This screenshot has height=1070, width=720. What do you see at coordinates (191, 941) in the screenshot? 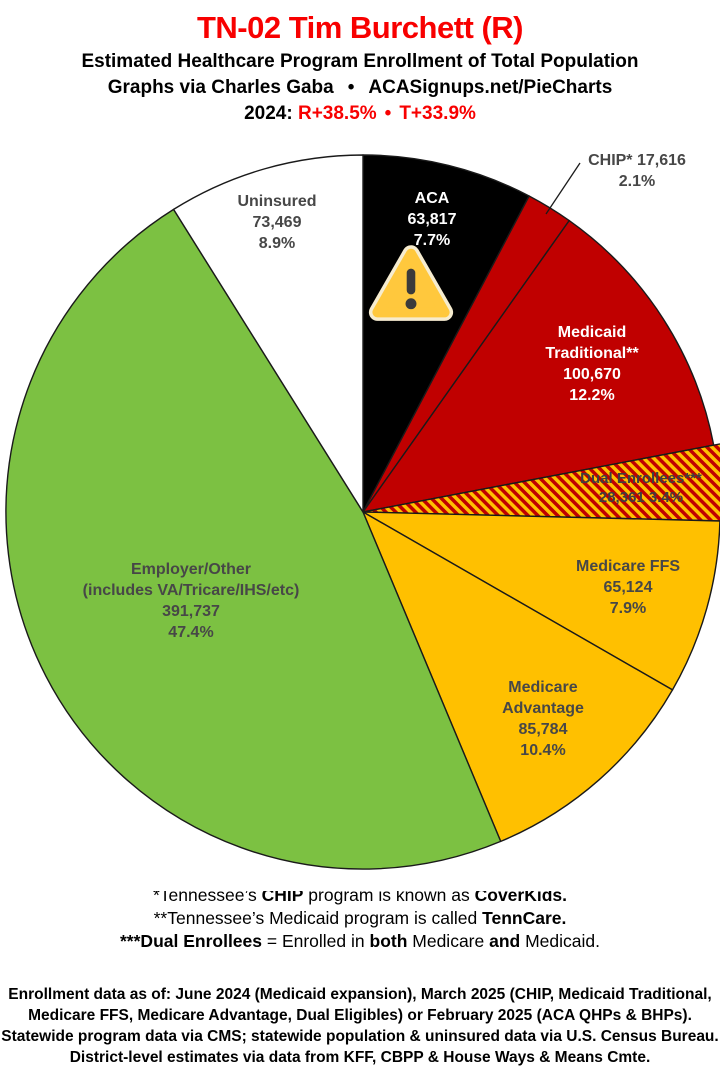
I see `footnote-segment: ***Dual Enrollees` at bounding box center [191, 941].